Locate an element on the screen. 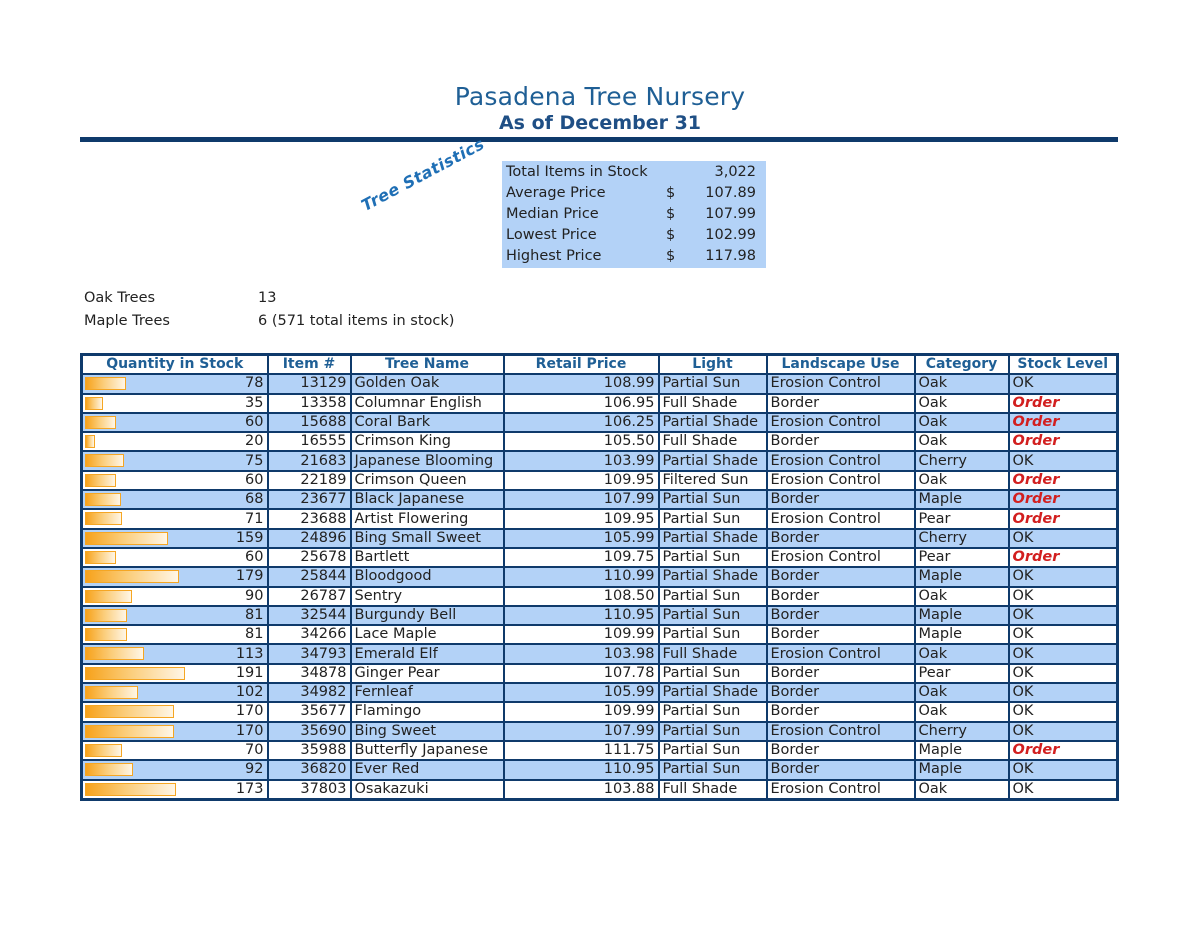 The height and width of the screenshot is (927, 1200). item-number-cell: 35690 is located at coordinates (309, 731).